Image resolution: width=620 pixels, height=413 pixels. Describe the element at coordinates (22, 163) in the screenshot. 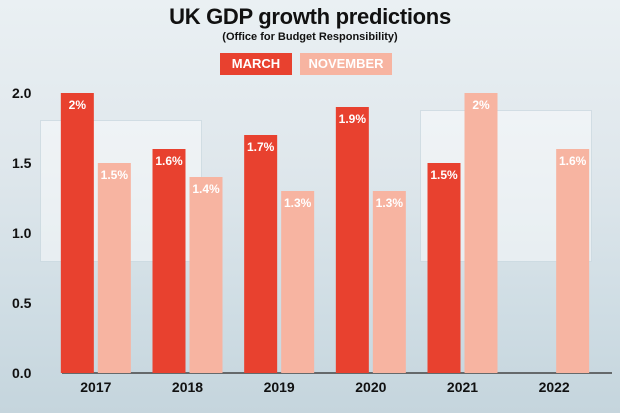

I see `y-tick-label: 1.5` at that location.